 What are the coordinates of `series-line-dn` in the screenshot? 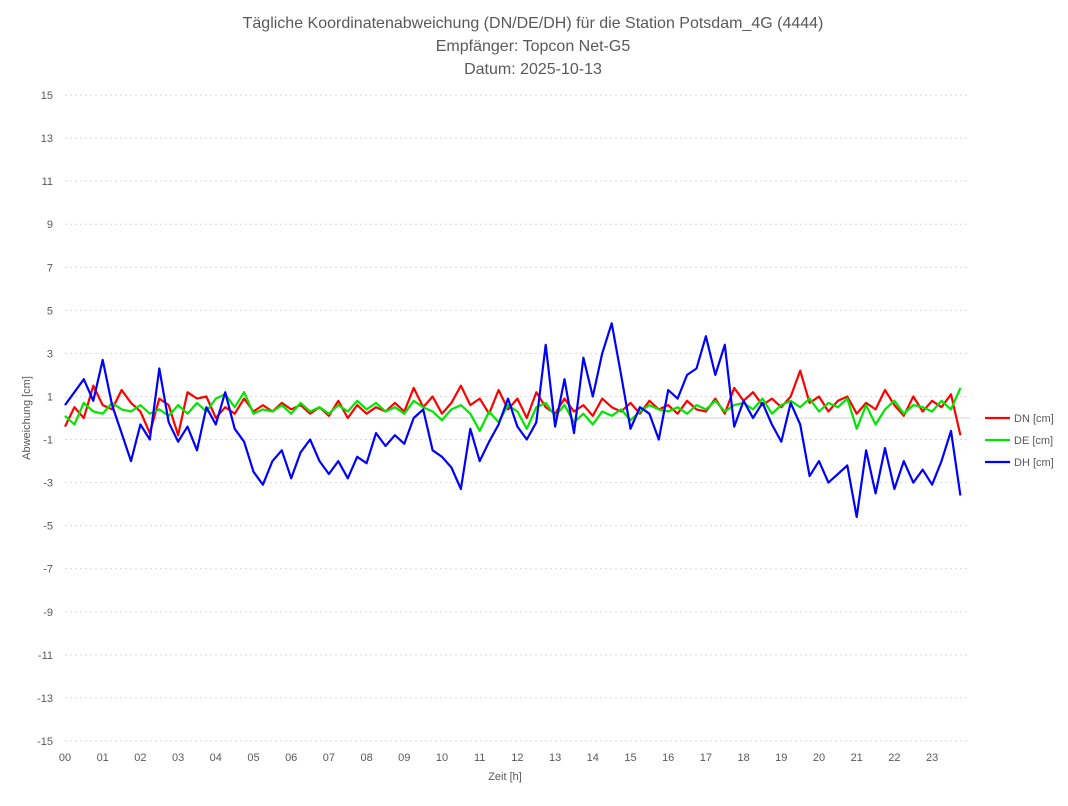 It's located at (513, 403).